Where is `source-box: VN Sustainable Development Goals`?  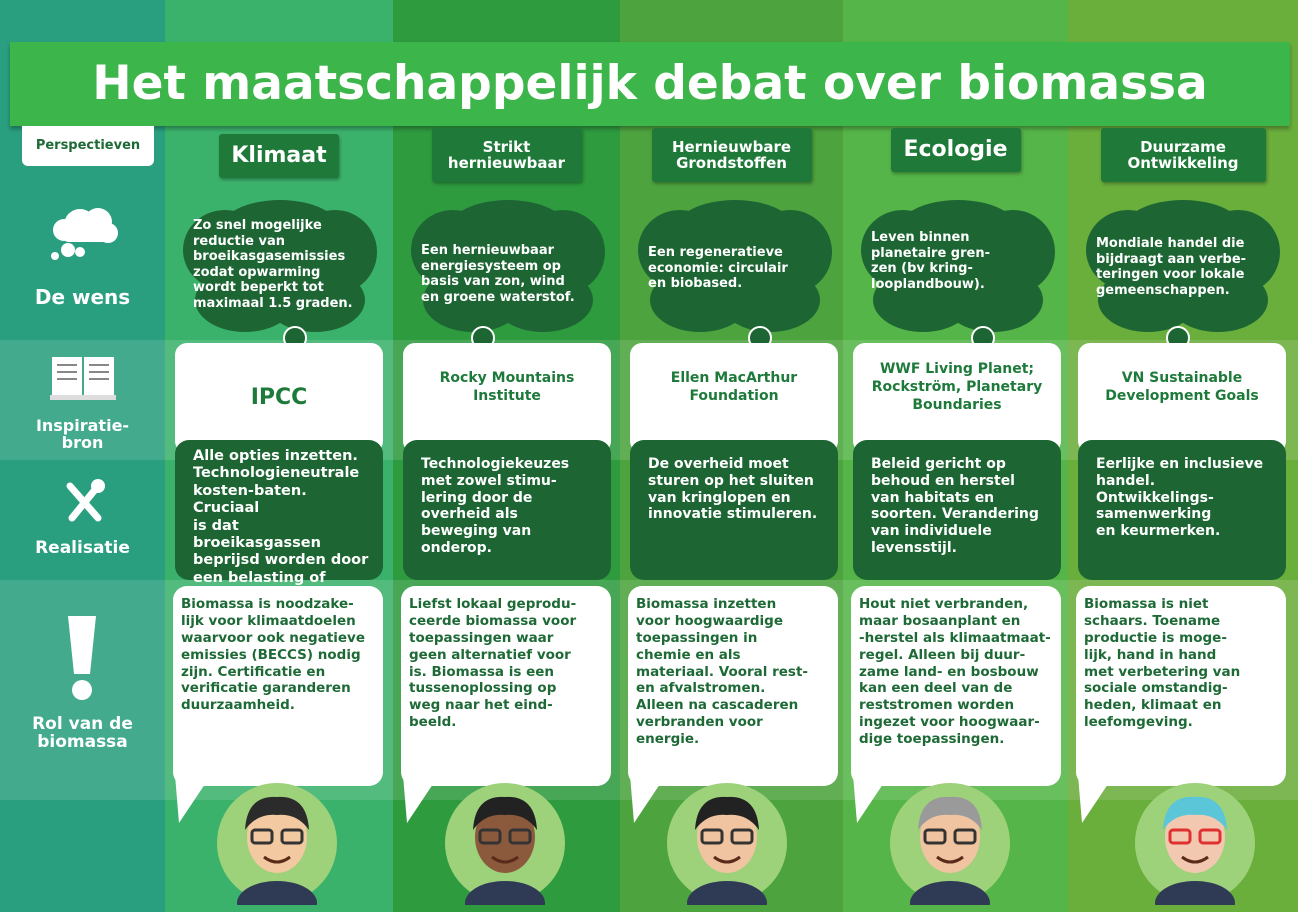 source-box: VN Sustainable Development Goals is located at coordinates (1182, 398).